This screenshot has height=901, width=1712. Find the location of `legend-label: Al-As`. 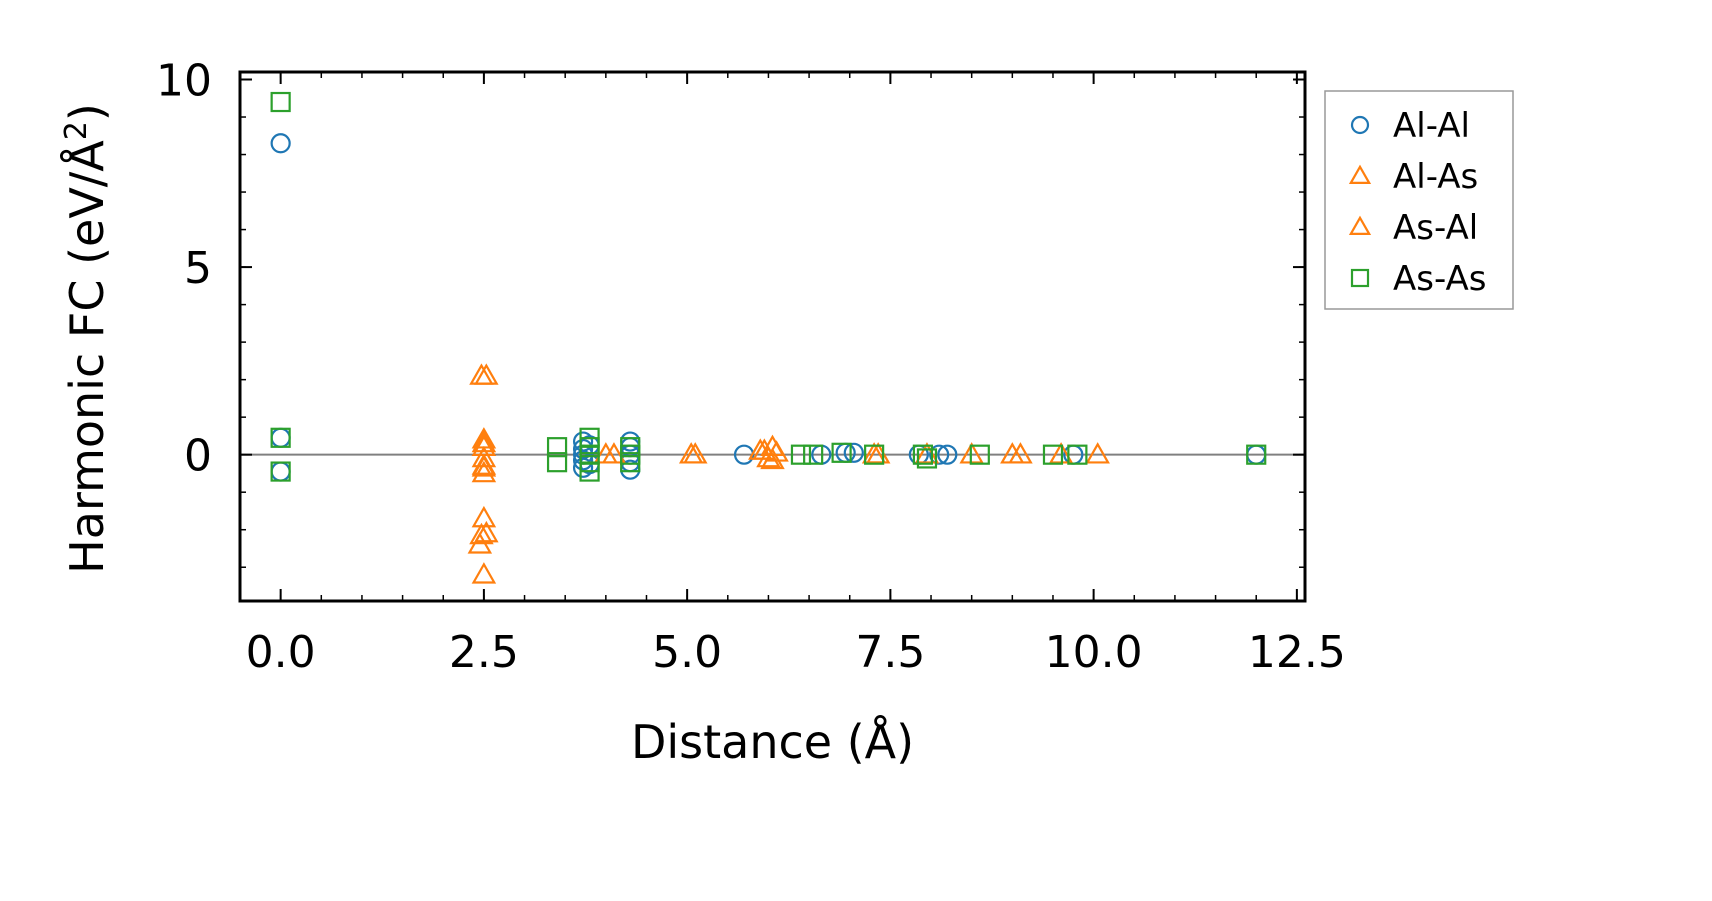

legend-label: Al-As is located at coordinates (1435, 177).